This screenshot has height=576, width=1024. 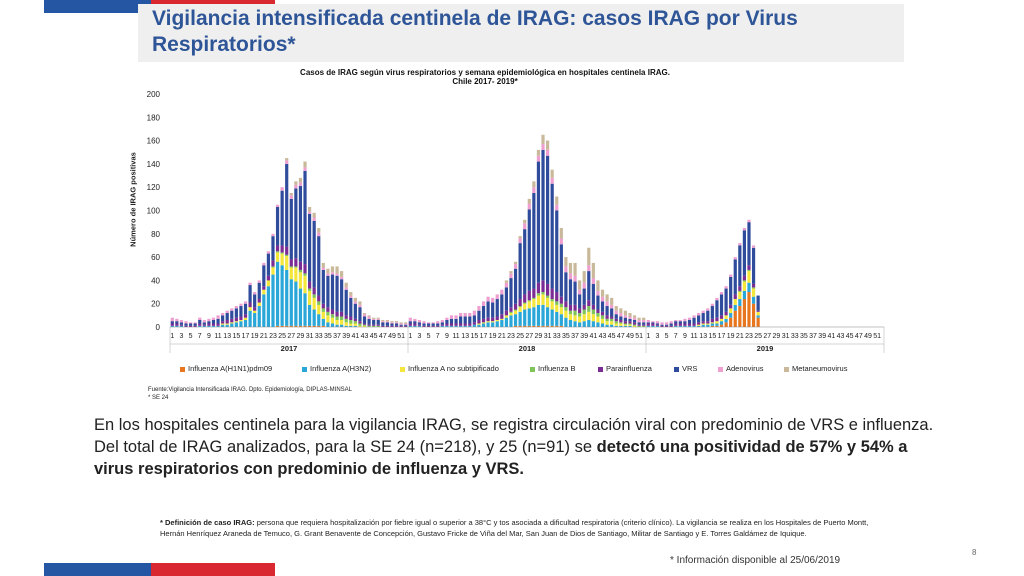 I want to click on x-tick-label: 51, so click(x=639, y=336).